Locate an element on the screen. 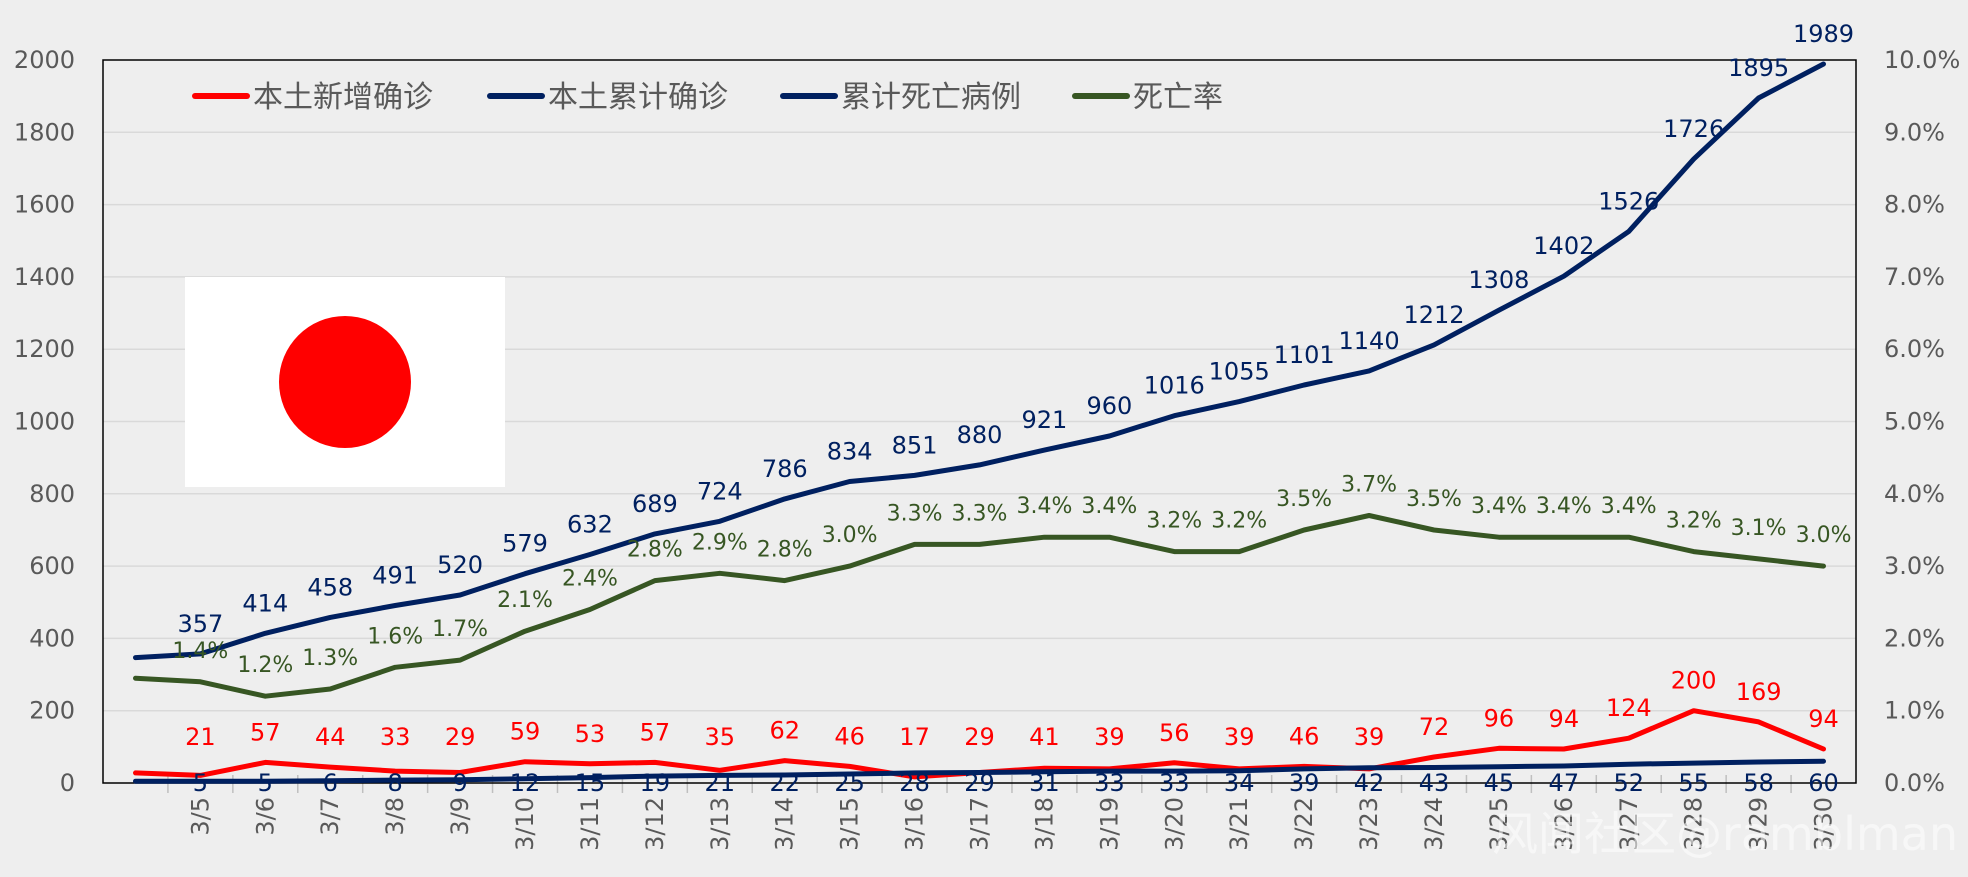 This screenshot has height=877, width=1968. x-tick-label: 3/9 is located at coordinates (460, 816).